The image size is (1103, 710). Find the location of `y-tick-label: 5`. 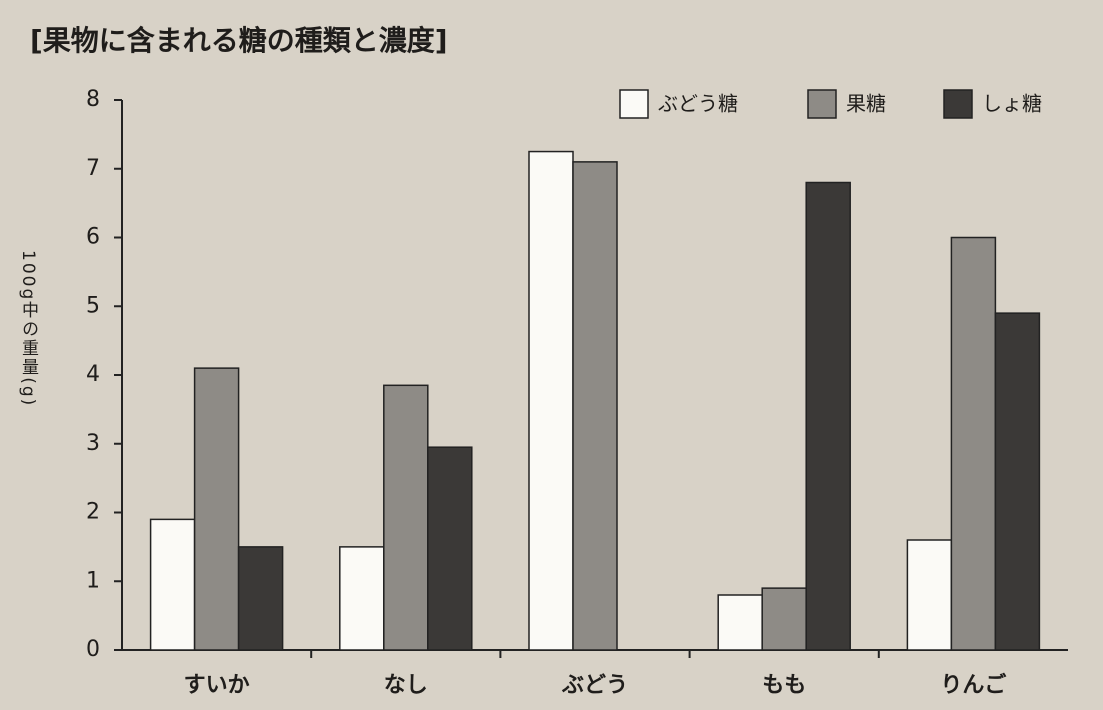

y-tick-label: 5 is located at coordinates (93, 305).